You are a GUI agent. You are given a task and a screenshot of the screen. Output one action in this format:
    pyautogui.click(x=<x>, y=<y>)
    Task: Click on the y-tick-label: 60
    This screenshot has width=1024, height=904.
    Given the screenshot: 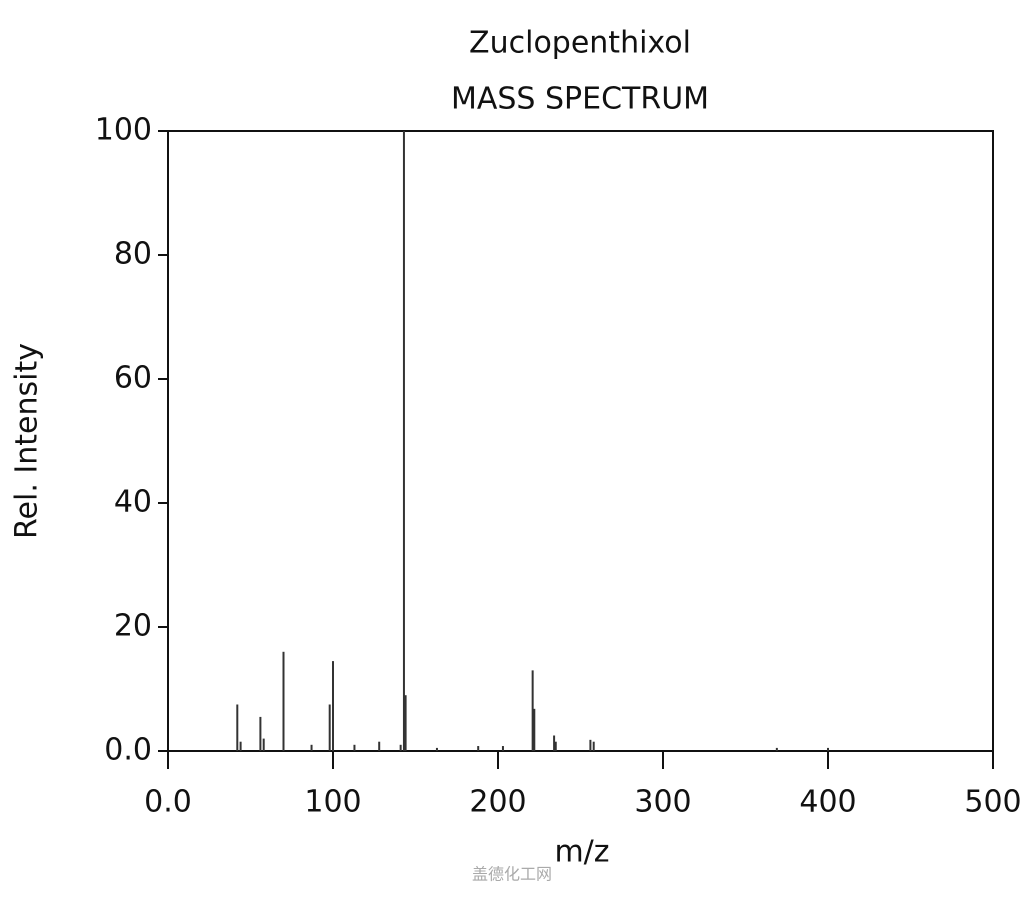 What is the action you would take?
    pyautogui.click(x=133, y=378)
    